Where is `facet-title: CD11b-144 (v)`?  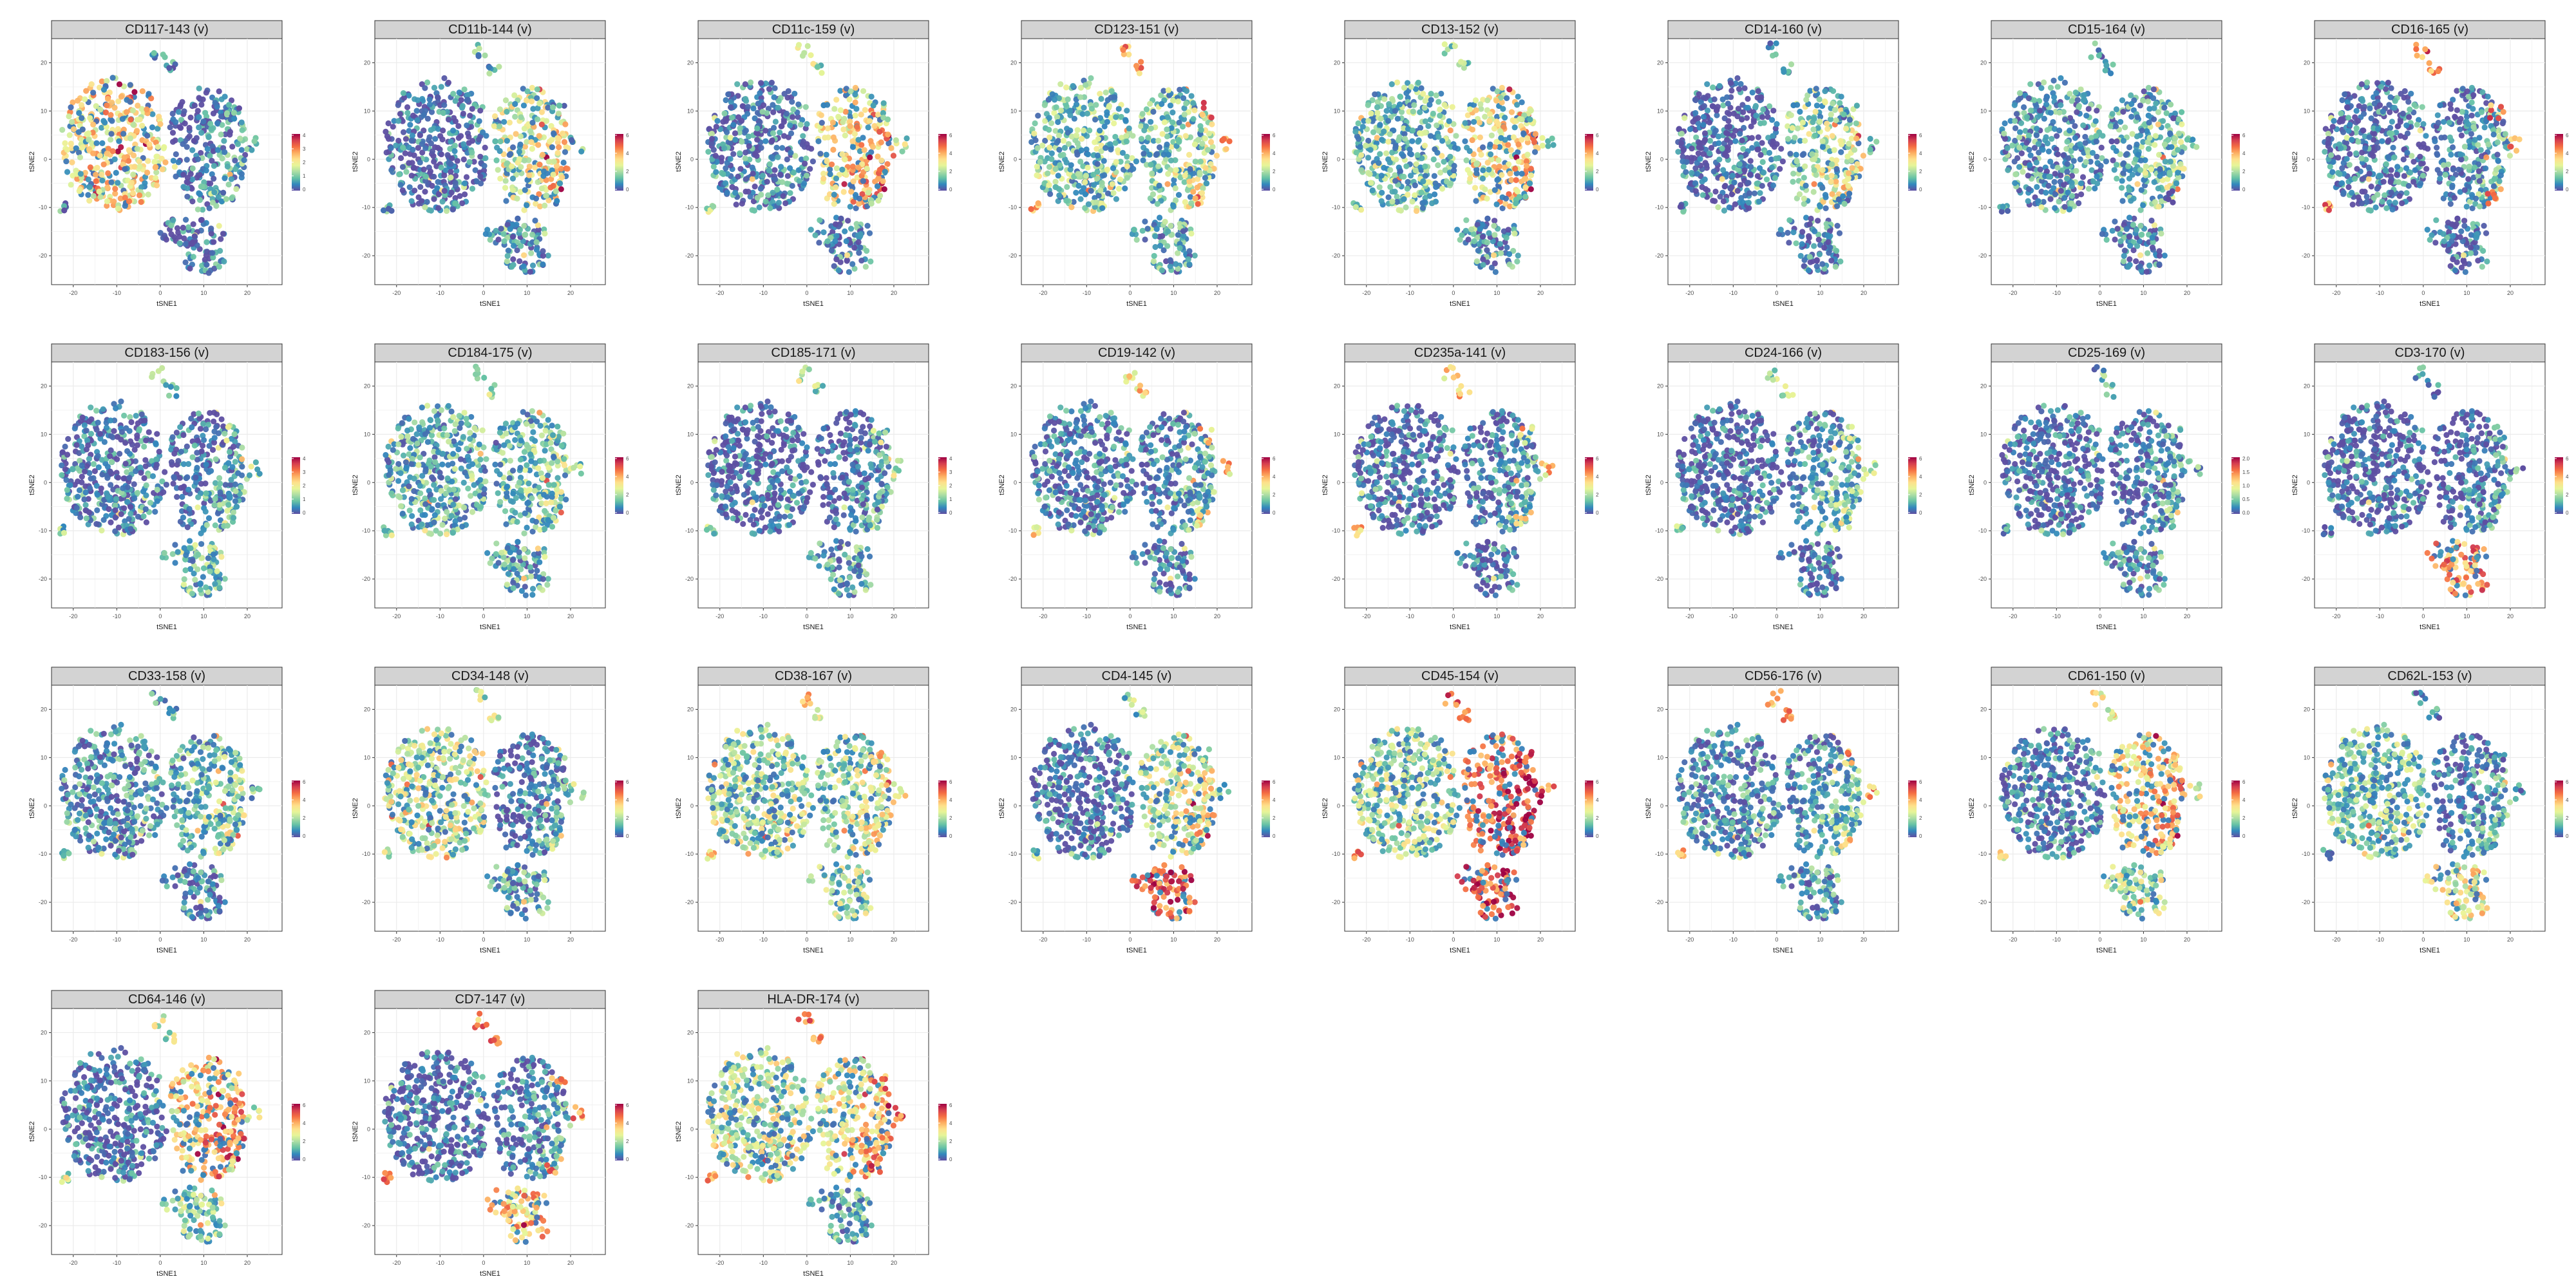
facet-title: CD11b-144 (v) is located at coordinates (490, 30).